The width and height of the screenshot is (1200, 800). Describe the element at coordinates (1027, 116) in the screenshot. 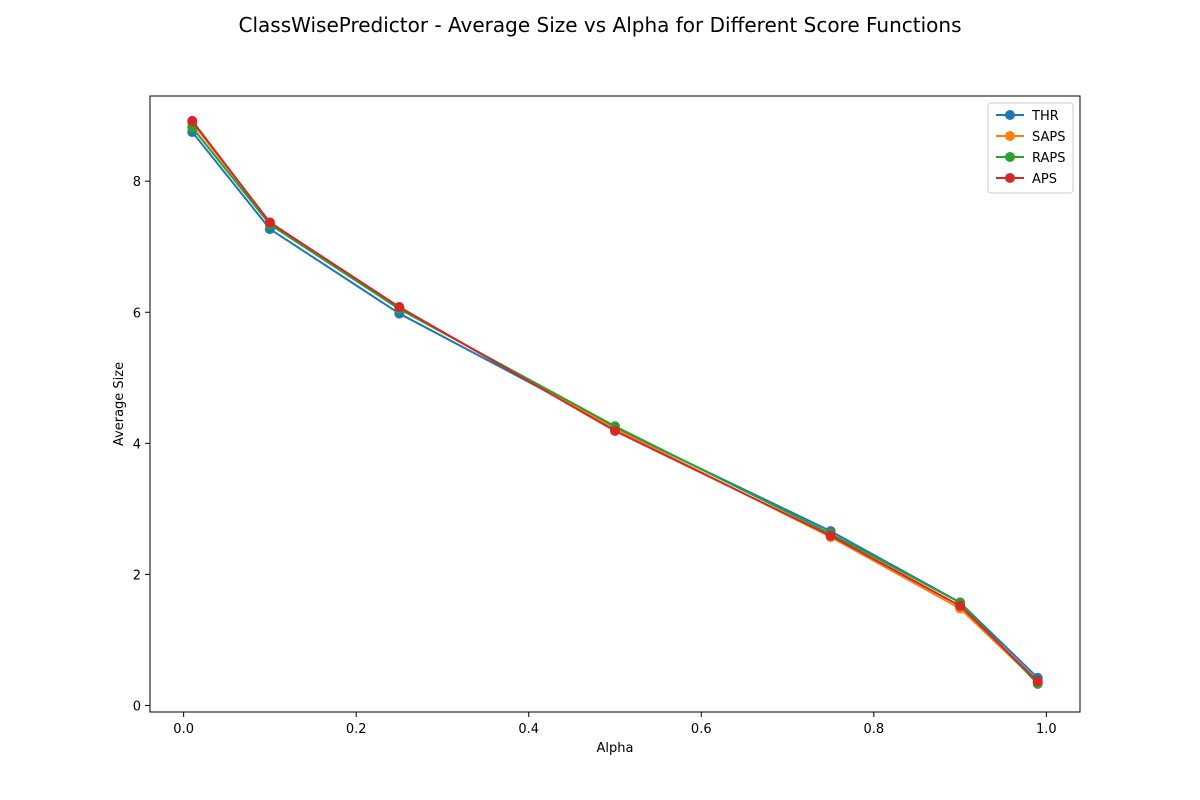

I see `legend-item: THR` at that location.